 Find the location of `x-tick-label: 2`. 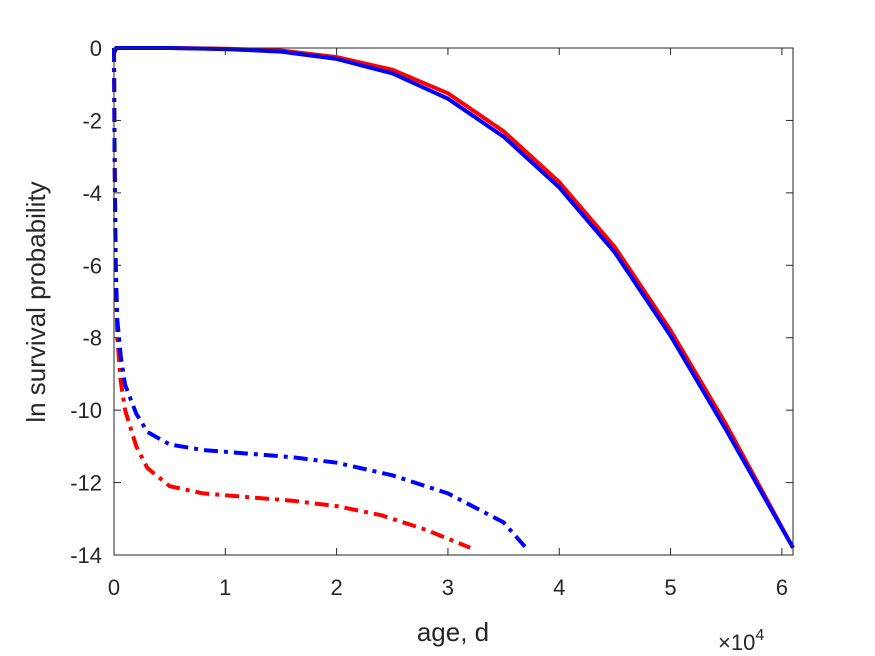

x-tick-label: 2 is located at coordinates (336, 587).